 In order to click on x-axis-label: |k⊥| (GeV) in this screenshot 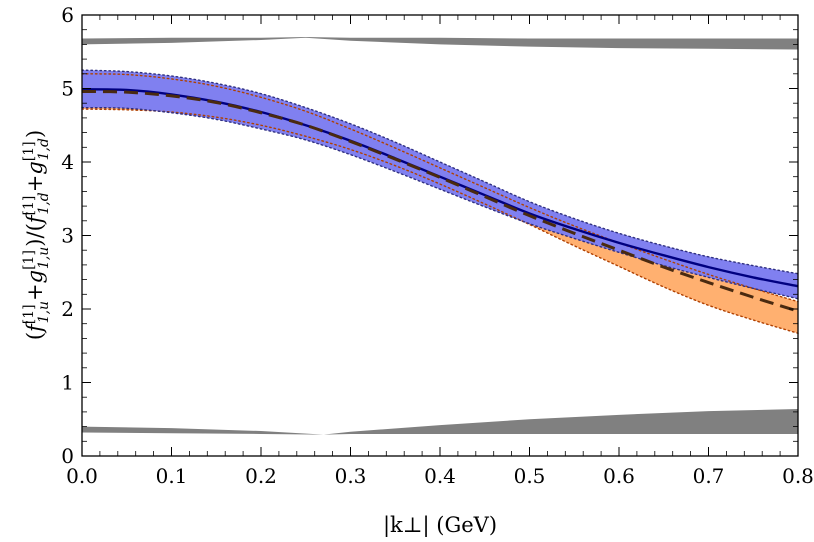, I will do `click(440, 525)`.